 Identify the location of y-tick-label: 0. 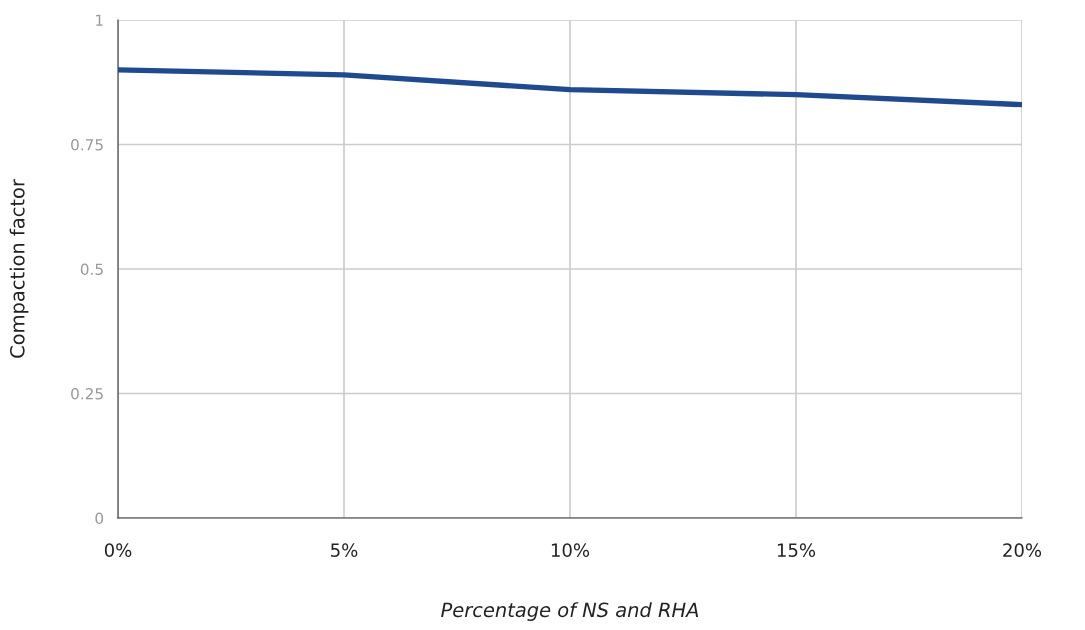
(99, 518).